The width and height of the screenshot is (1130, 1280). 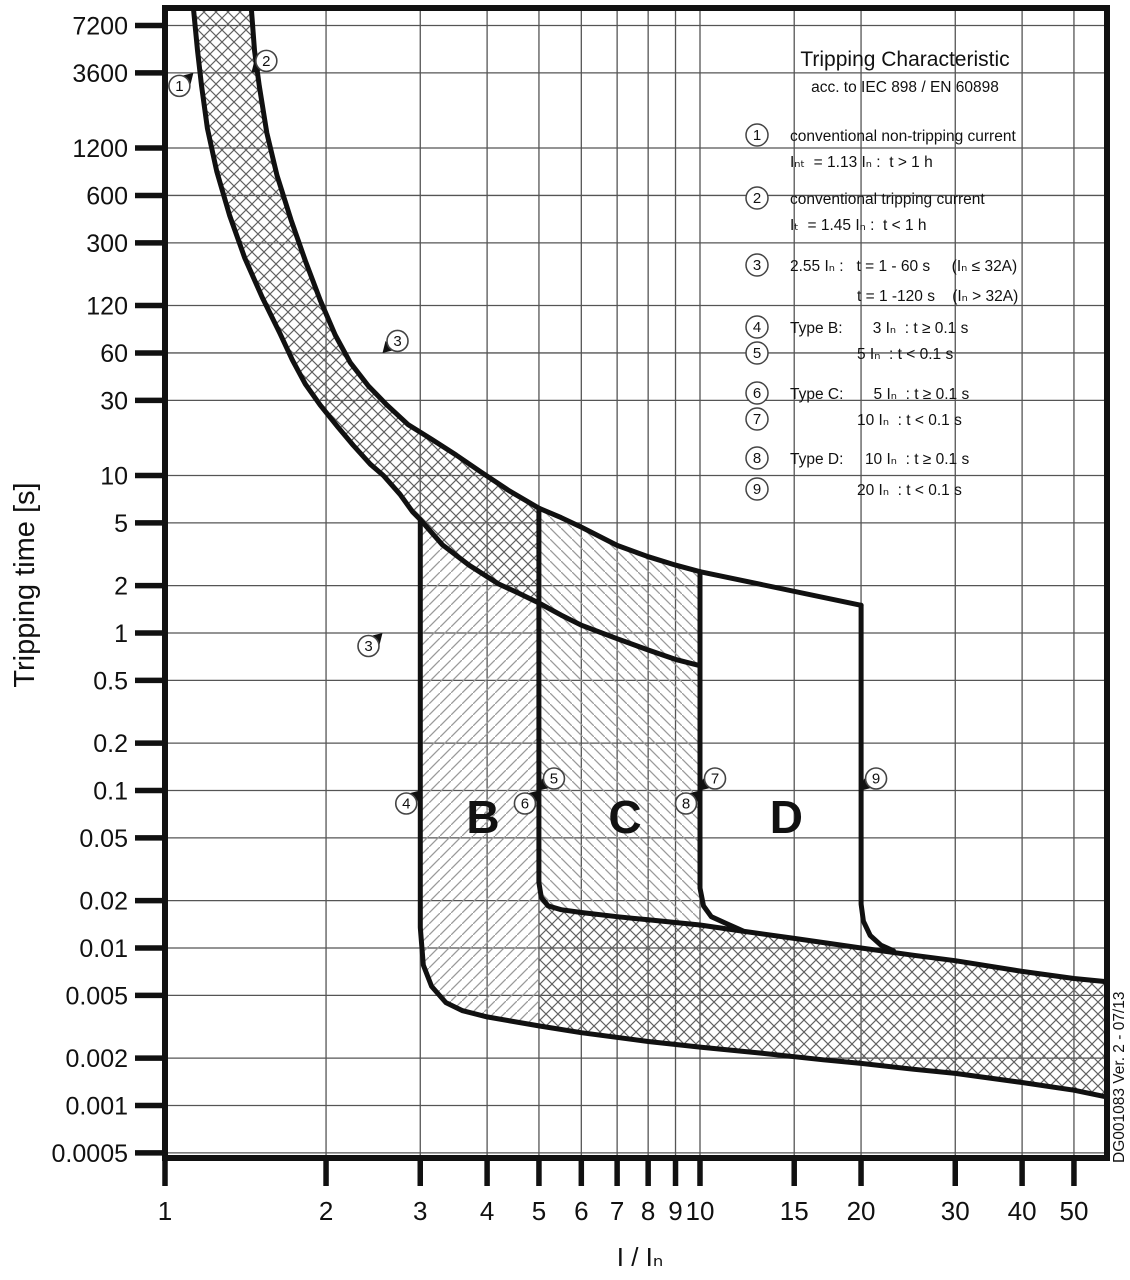 What do you see at coordinates (96, 1107) in the screenshot?
I see `y-tick-label: 0.001` at bounding box center [96, 1107].